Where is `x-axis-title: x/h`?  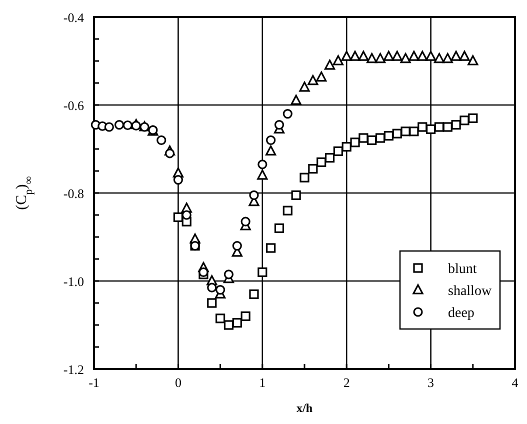
x-axis-title: x/h is located at coordinates (304, 408).